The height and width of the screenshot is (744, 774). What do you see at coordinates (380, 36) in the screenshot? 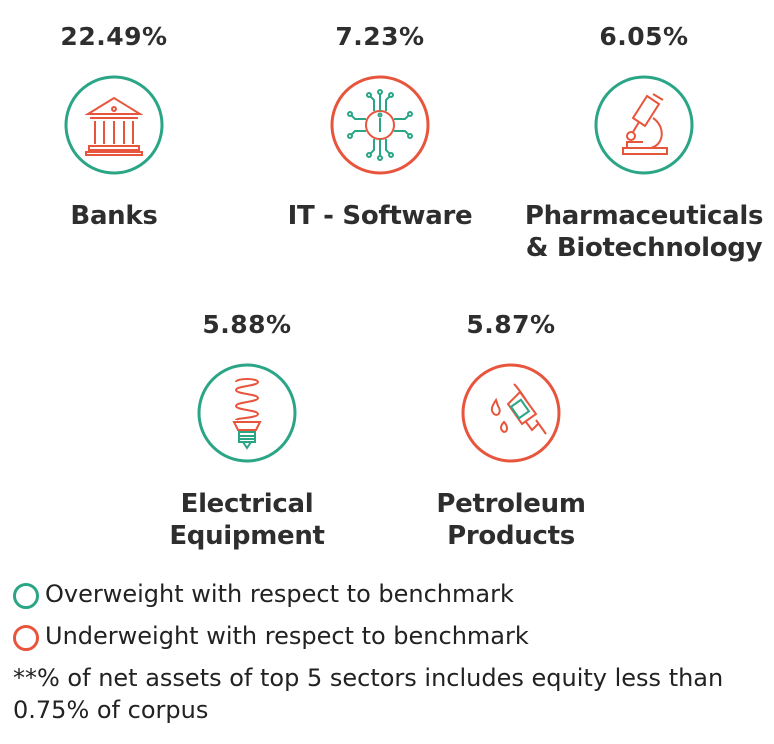
I see `sector-percentage: 7.23%` at bounding box center [380, 36].